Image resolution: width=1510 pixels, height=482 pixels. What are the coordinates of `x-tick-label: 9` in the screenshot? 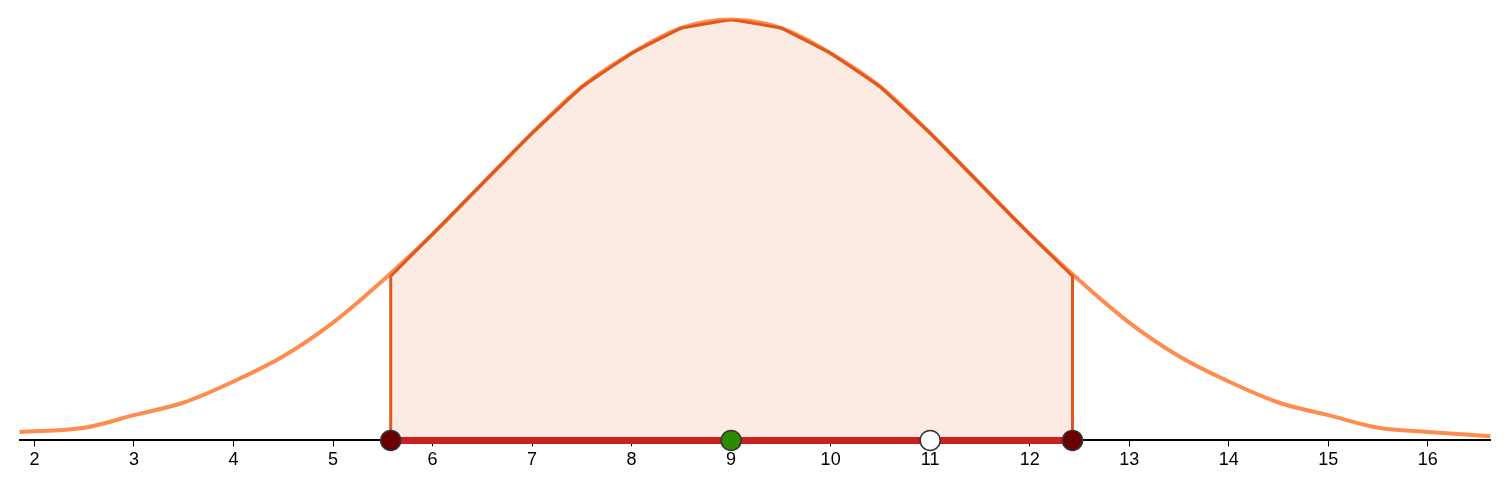 It's located at (731, 459).